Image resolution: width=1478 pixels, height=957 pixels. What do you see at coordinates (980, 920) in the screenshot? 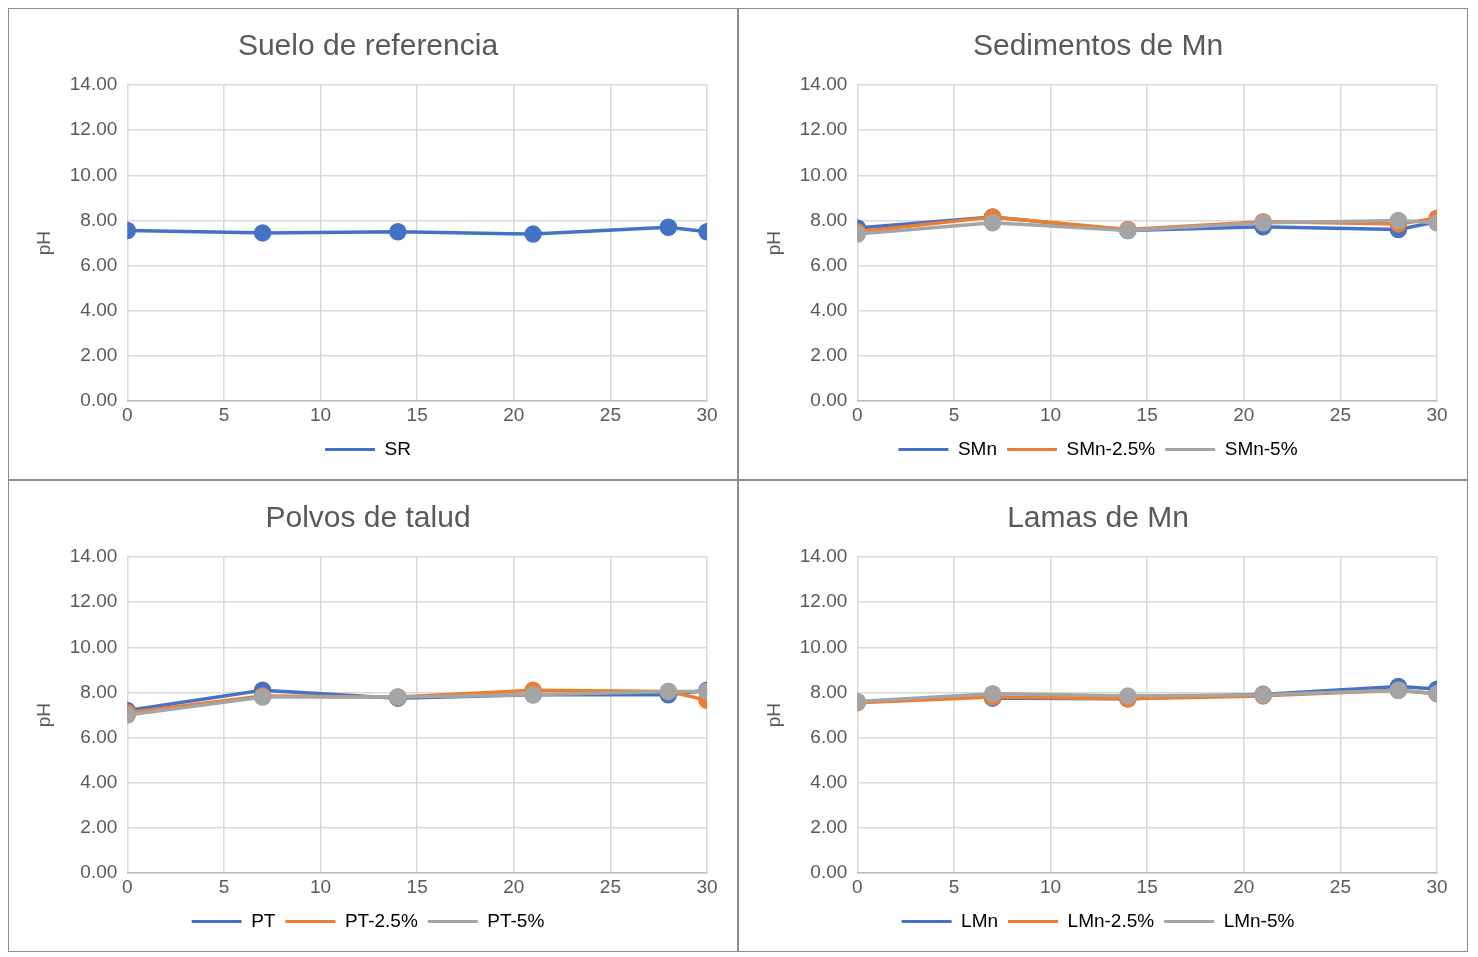
I see `legend-label: LMn` at bounding box center [980, 920].